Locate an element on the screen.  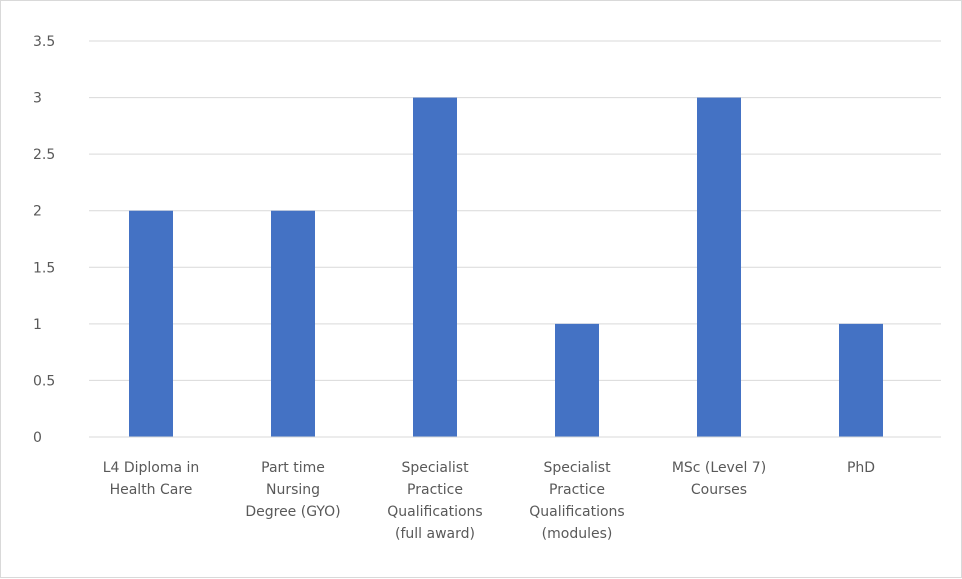
x-category-label-line: Nursing is located at coordinates (293, 490).